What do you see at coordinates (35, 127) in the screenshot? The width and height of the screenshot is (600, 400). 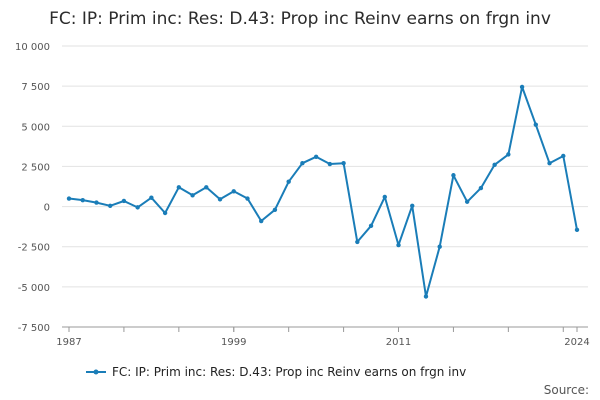 I see `y-tick-label: 5 000` at bounding box center [35, 127].